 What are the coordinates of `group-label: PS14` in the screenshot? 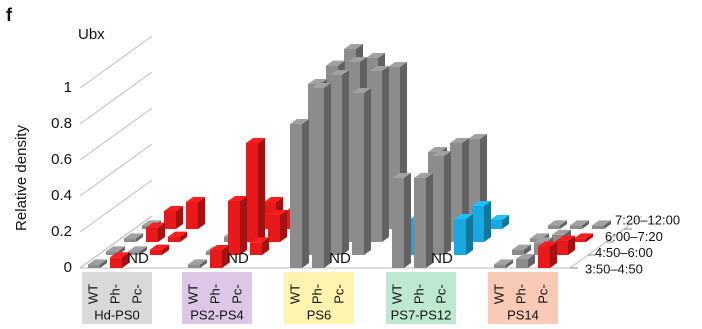 It's located at (523, 314).